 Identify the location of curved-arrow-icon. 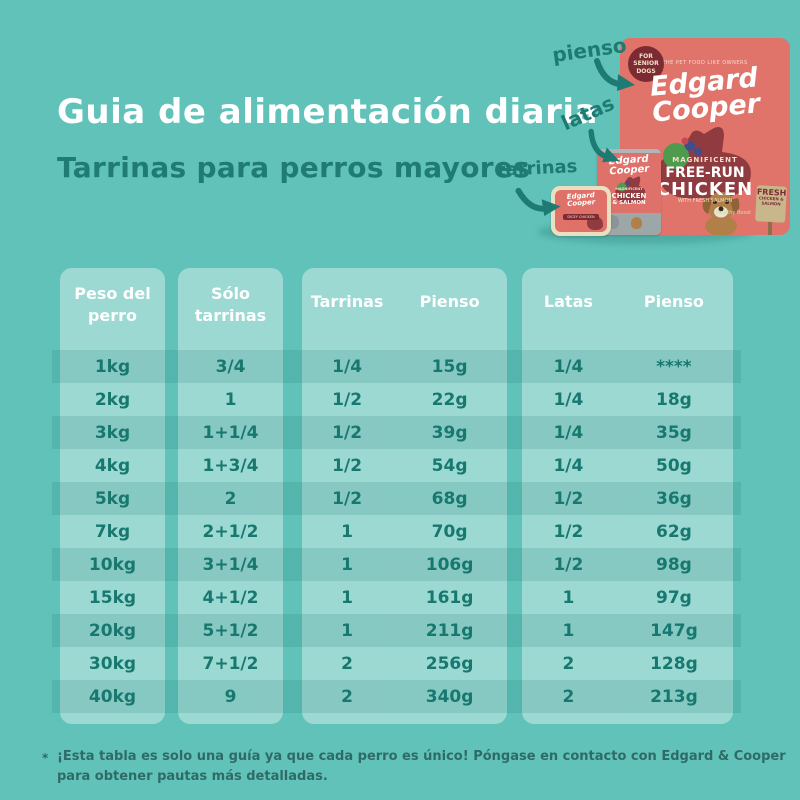
(604, 145).